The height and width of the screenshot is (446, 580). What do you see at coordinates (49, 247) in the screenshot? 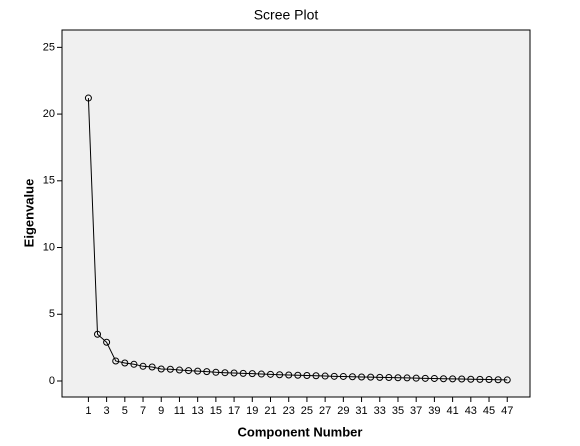
I see `y-tick-label: 10` at bounding box center [49, 247].